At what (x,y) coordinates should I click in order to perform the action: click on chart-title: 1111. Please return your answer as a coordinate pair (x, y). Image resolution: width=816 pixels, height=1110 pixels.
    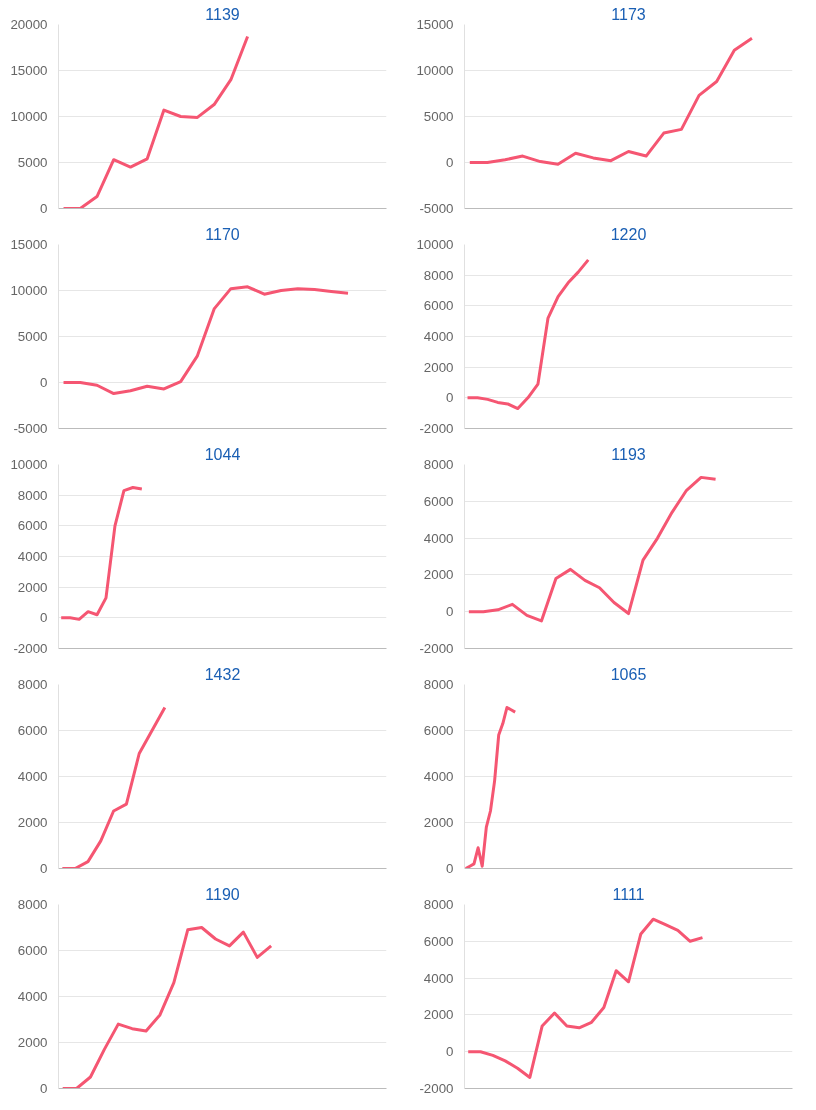
    Looking at the image, I should click on (628, 894).